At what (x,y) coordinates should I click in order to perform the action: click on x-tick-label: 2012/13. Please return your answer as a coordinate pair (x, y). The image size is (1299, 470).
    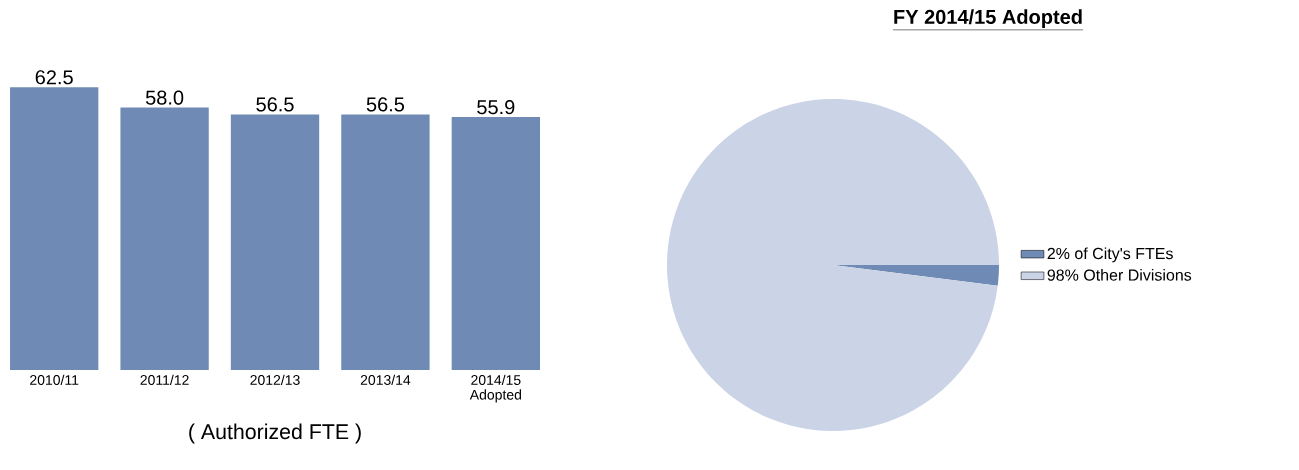
    Looking at the image, I should click on (275, 379).